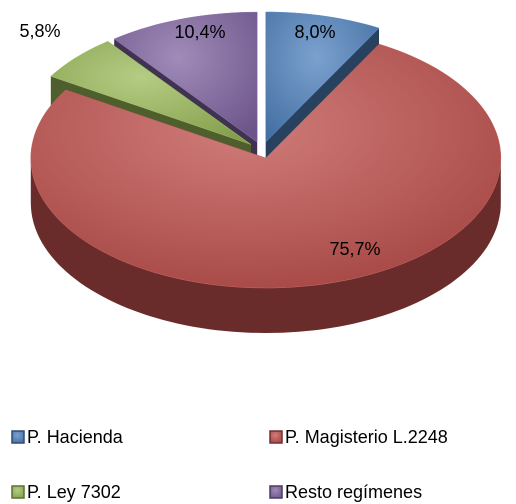  I want to click on legend-label: Resto regímenes, so click(353, 492).